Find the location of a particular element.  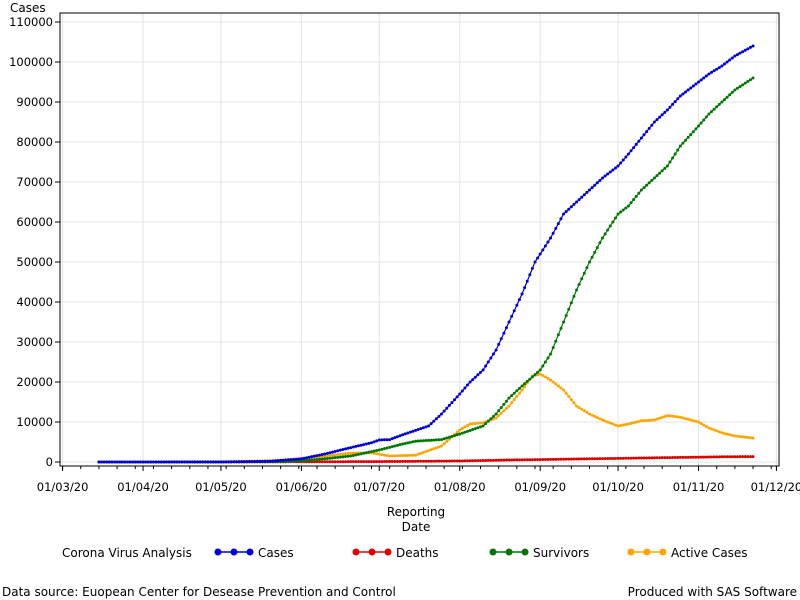

y-tick-label: 70000 is located at coordinates (34, 182).